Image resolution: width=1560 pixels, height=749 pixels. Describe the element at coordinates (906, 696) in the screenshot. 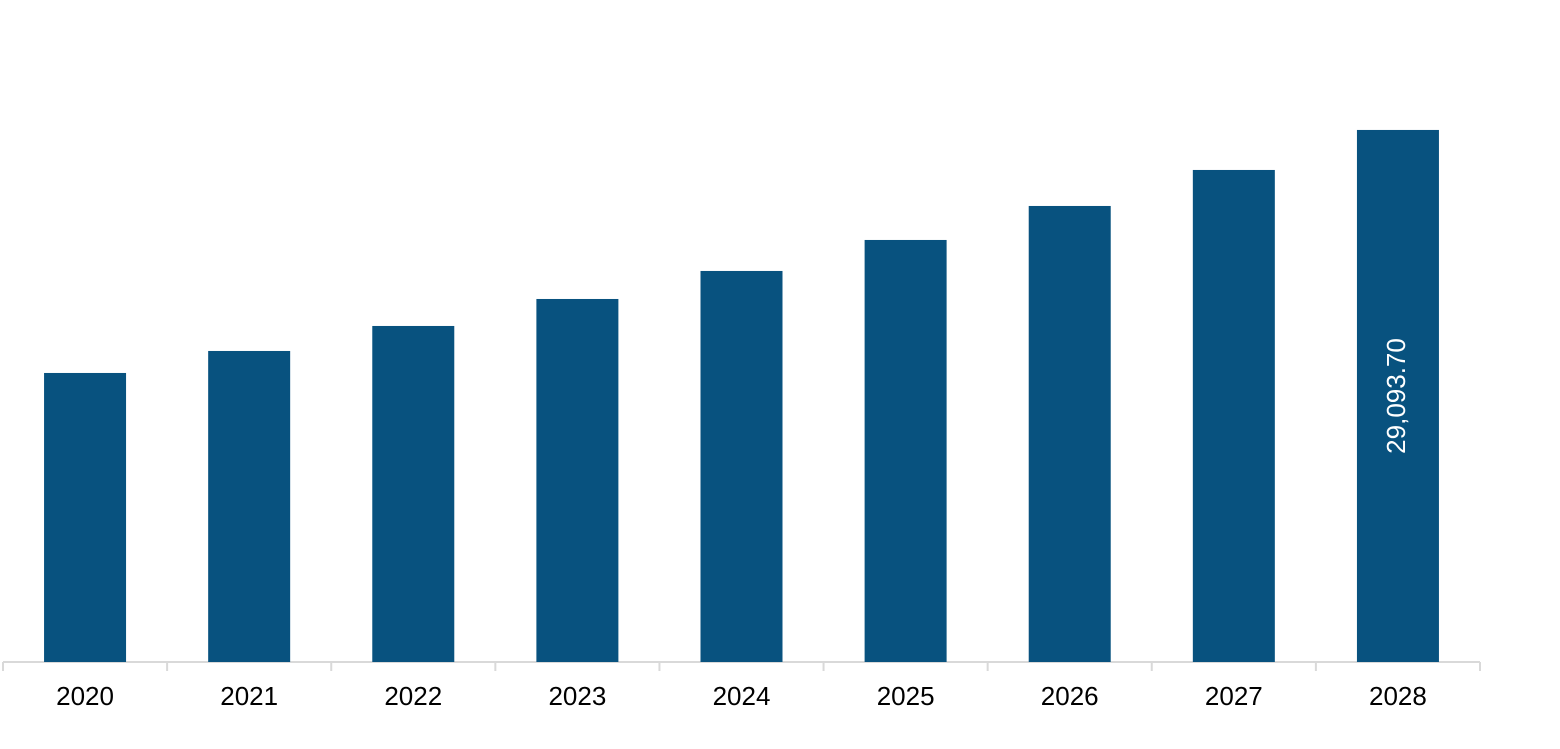

I see `x-tick-label: 2025` at that location.